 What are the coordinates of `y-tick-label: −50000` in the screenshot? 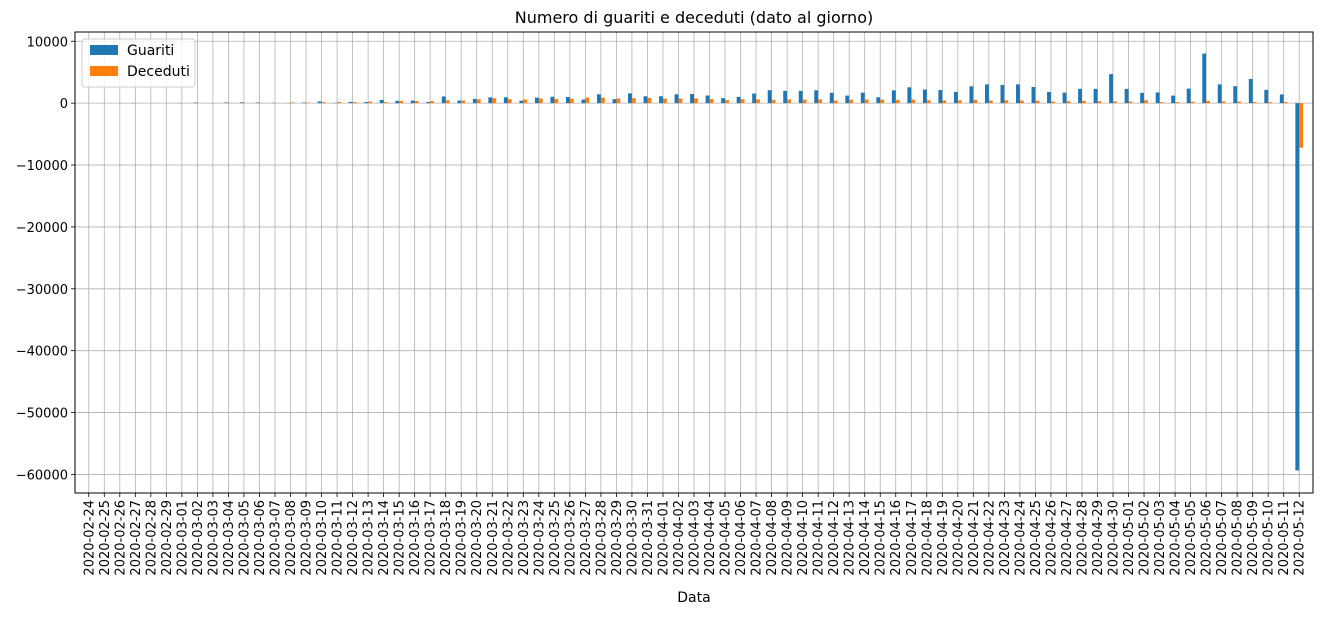 It's located at (42, 414).